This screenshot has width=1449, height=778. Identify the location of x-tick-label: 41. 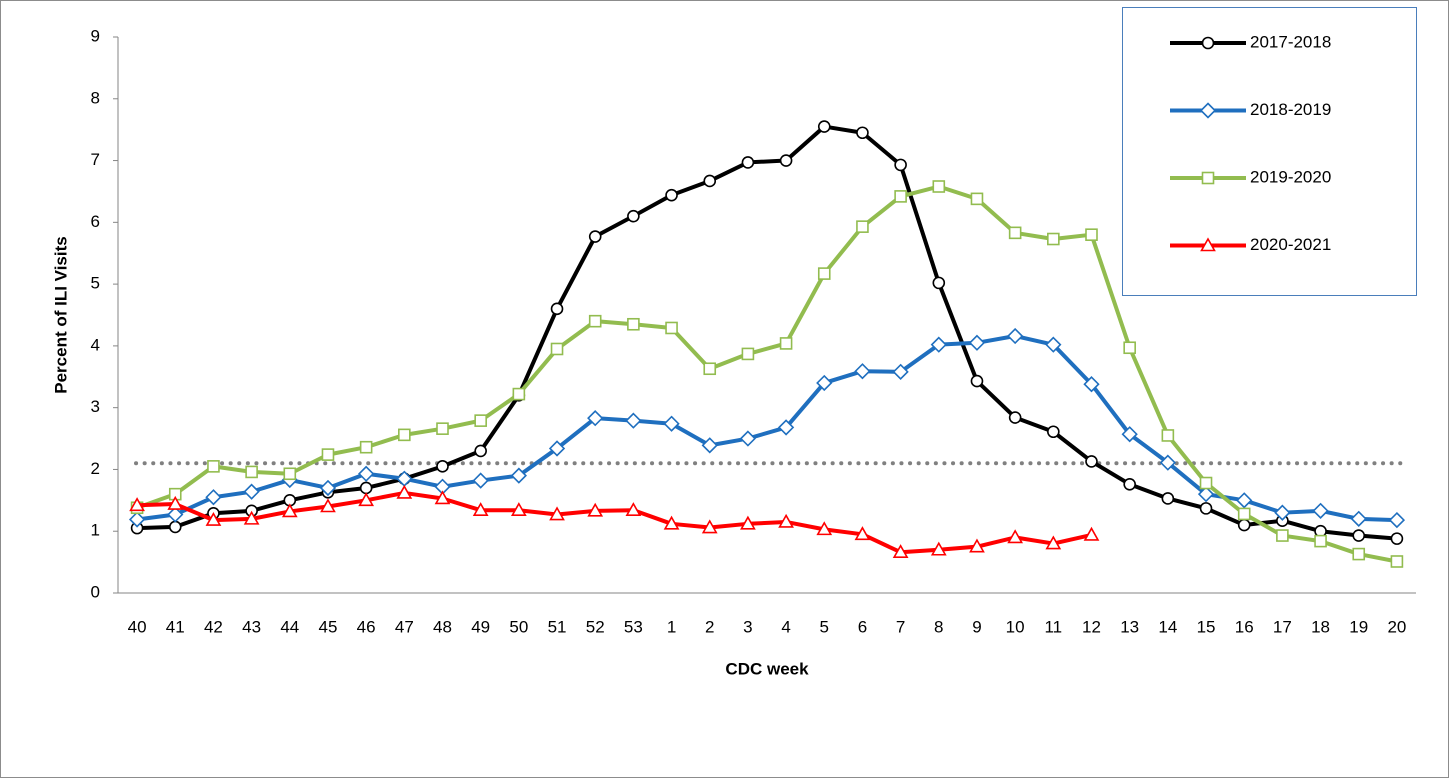
(175, 626).